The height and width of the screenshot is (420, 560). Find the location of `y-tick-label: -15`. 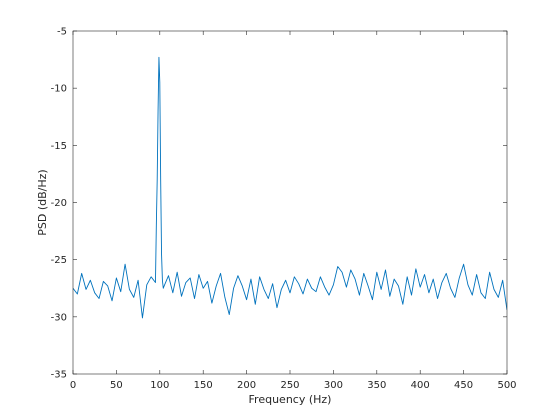

y-tick-label: -15 is located at coordinates (59, 146).